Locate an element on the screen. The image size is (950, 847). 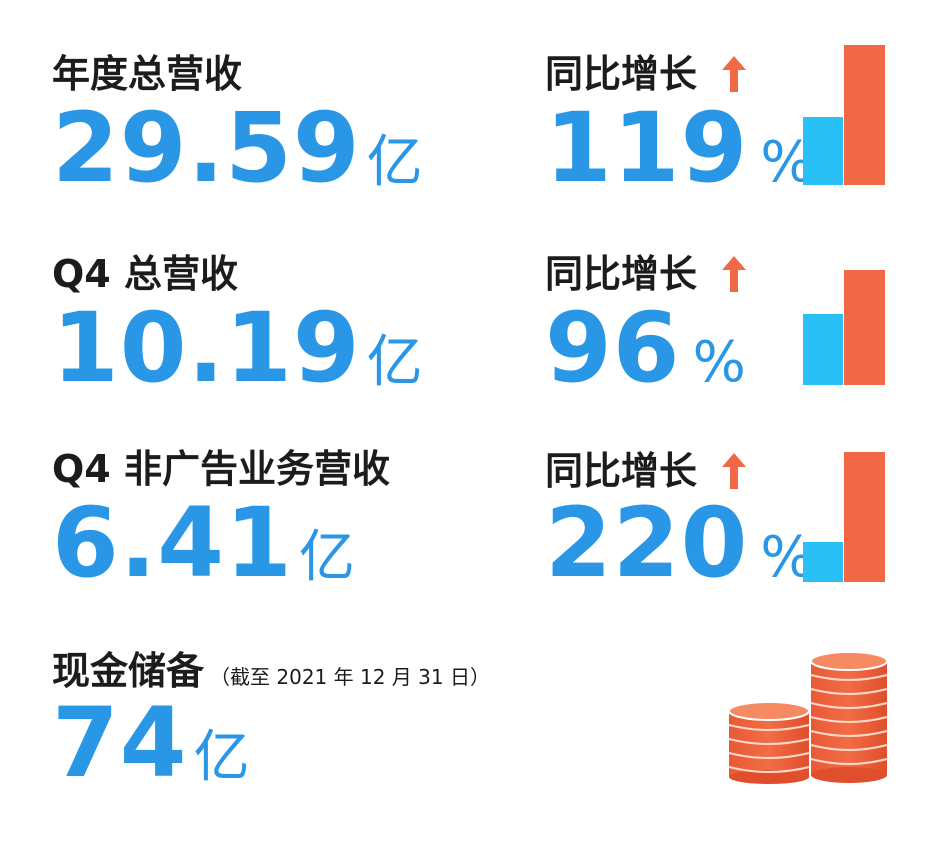
metric-1-label: 年度总营收 is located at coordinates (147, 74).